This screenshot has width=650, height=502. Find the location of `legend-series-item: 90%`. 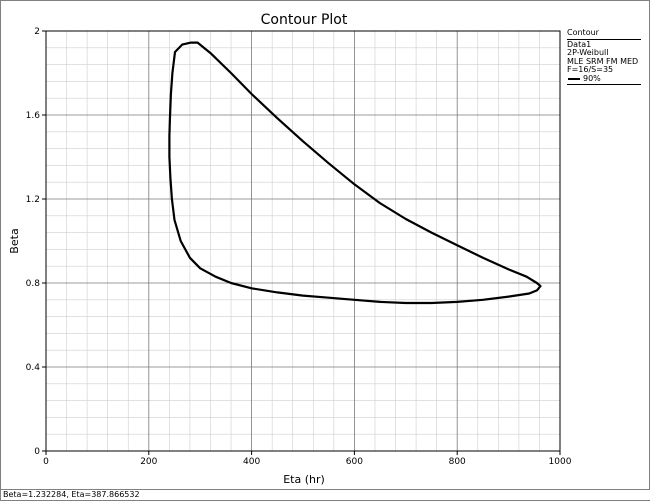

legend-series-item: 90% is located at coordinates (604, 79).